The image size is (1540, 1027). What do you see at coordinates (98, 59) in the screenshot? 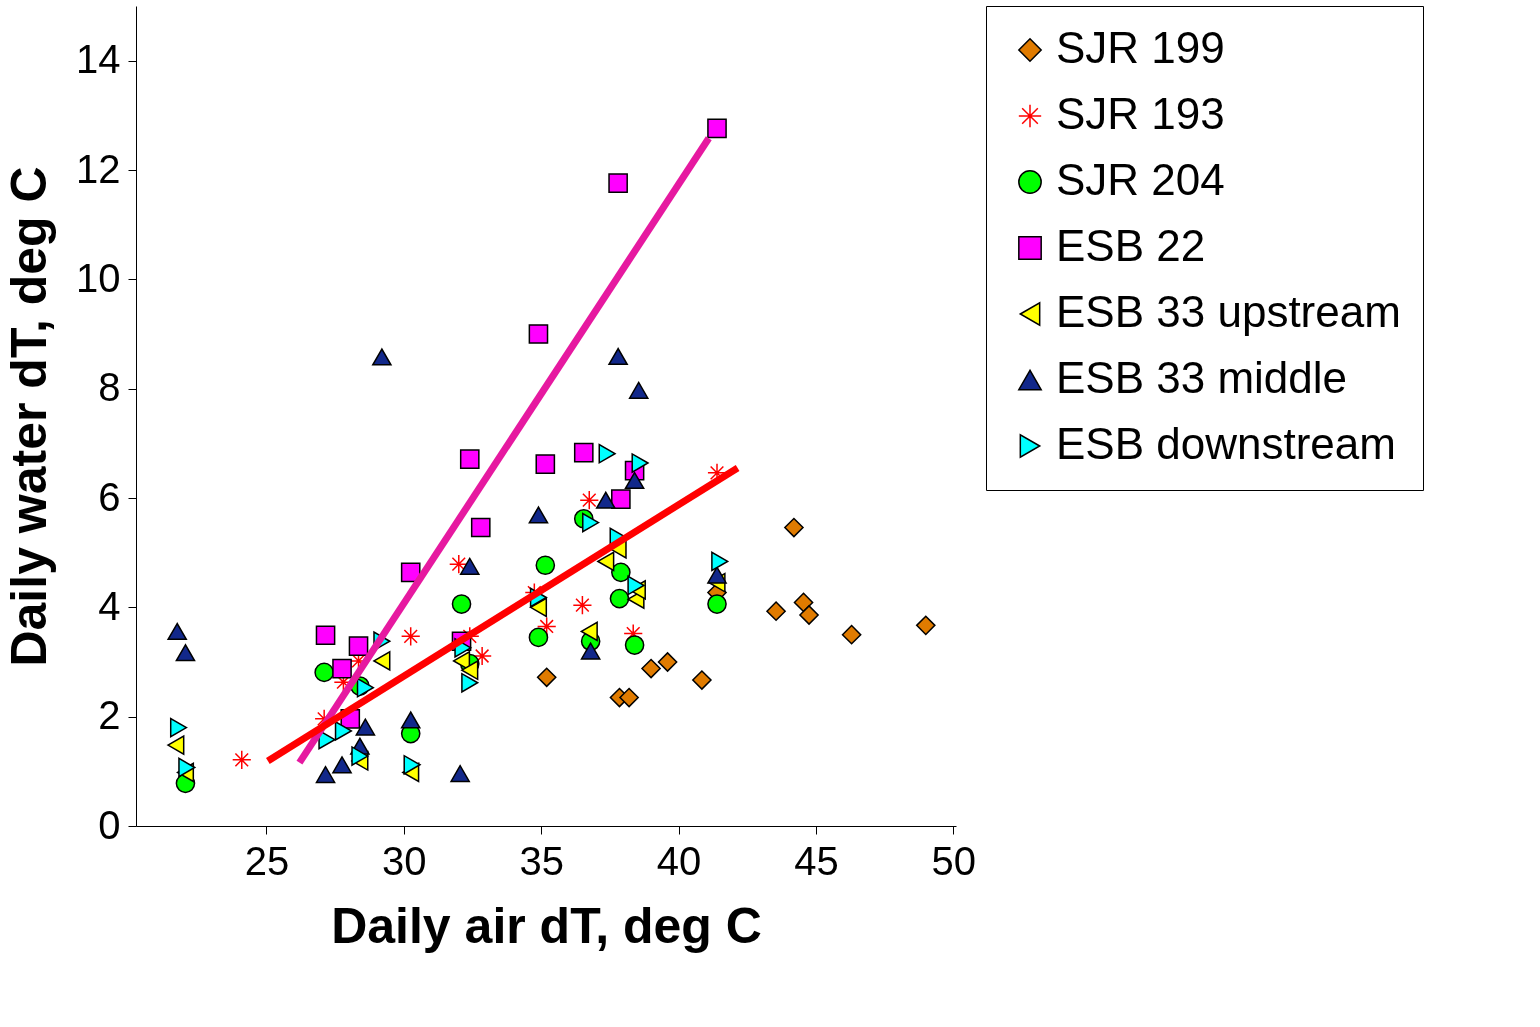
I see `y-tick-label: 14` at bounding box center [98, 59].